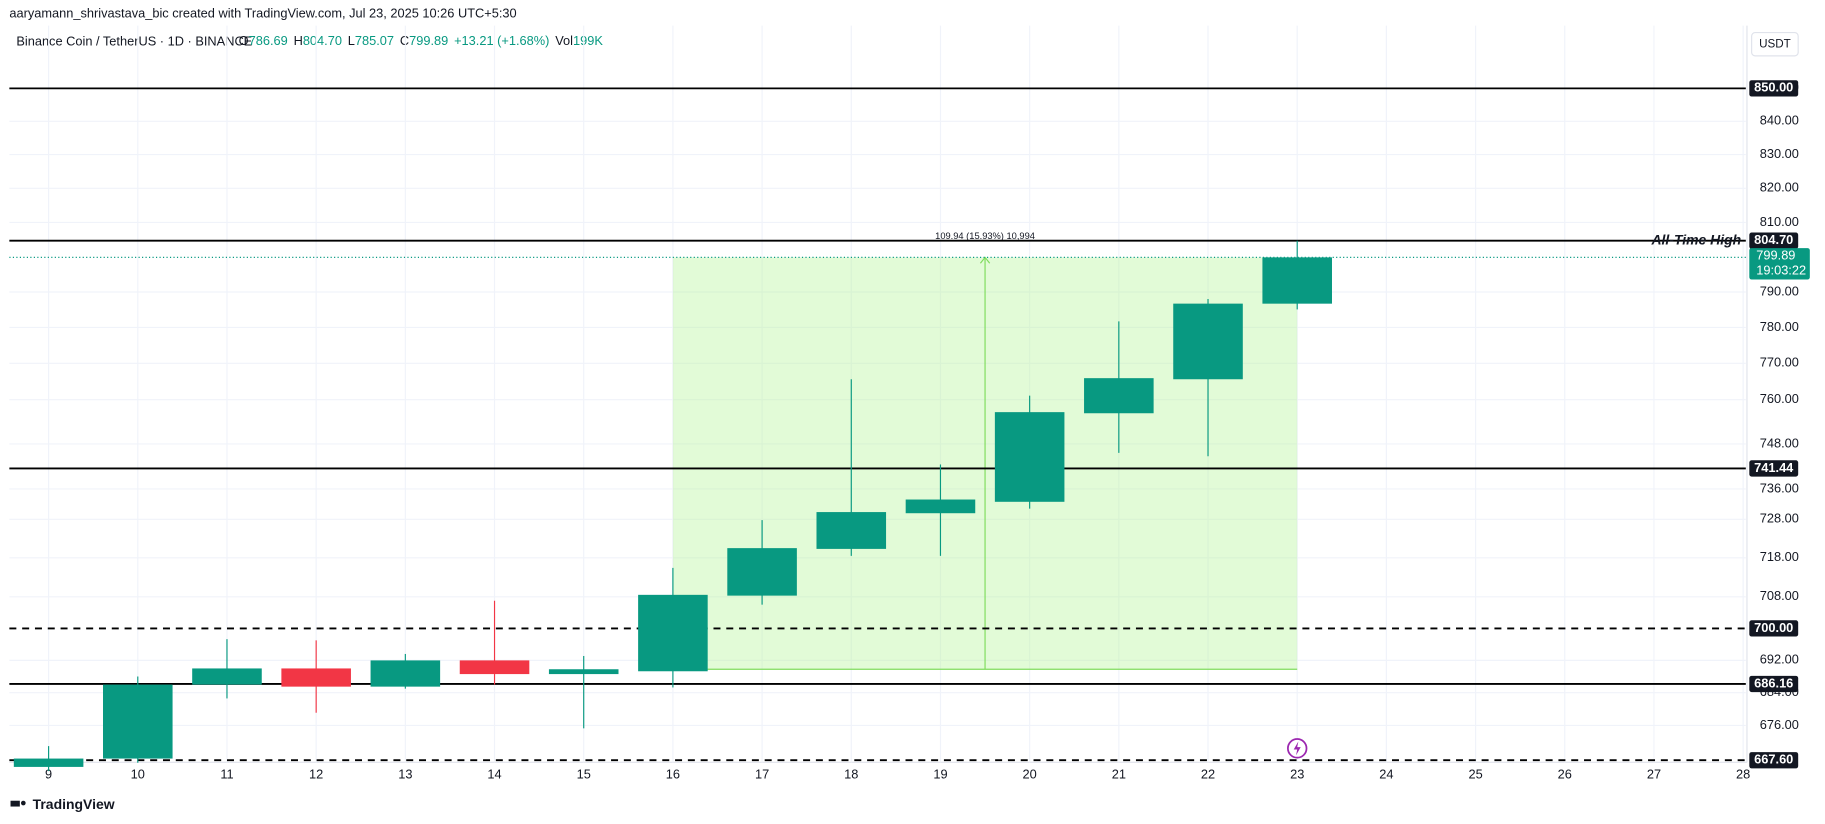 This screenshot has height=824, width=1825. I want to click on y-tick-label: 760.00, so click(1779, 398).